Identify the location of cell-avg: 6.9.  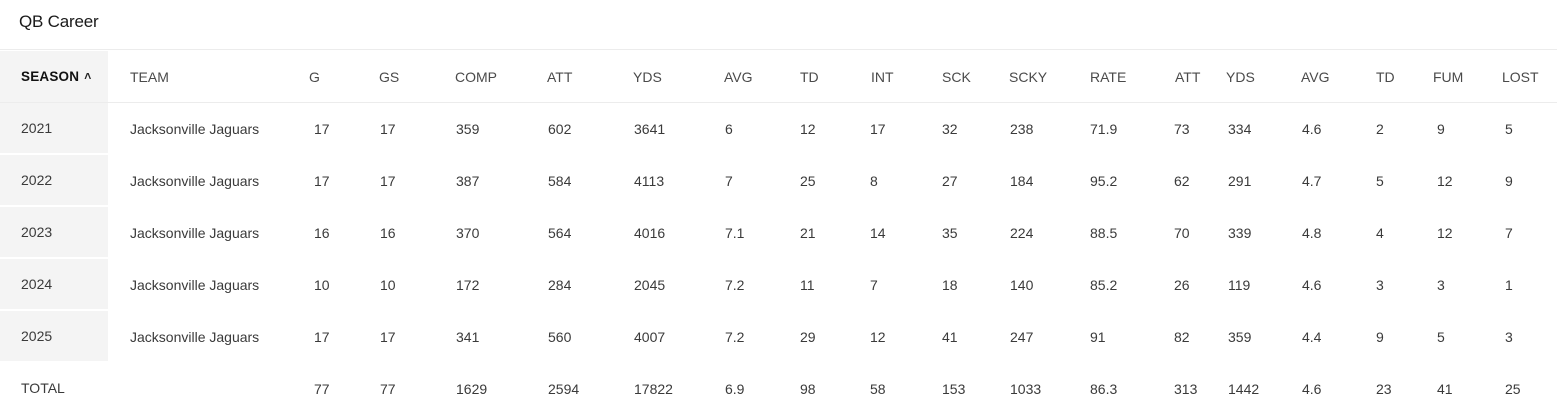
(743, 389).